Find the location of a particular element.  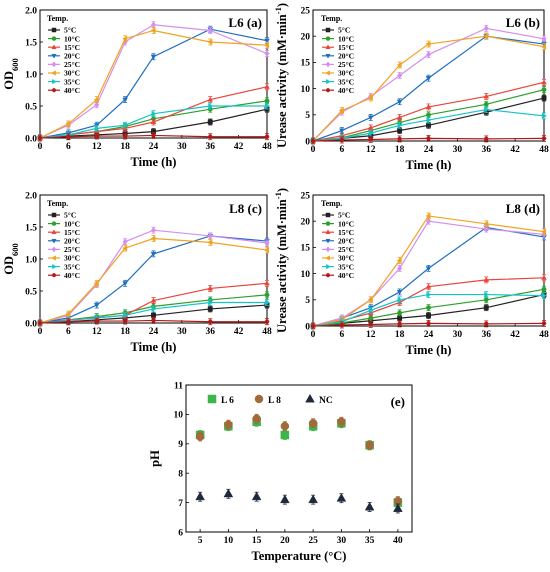

x-tick-label: 18 is located at coordinates (125, 332).